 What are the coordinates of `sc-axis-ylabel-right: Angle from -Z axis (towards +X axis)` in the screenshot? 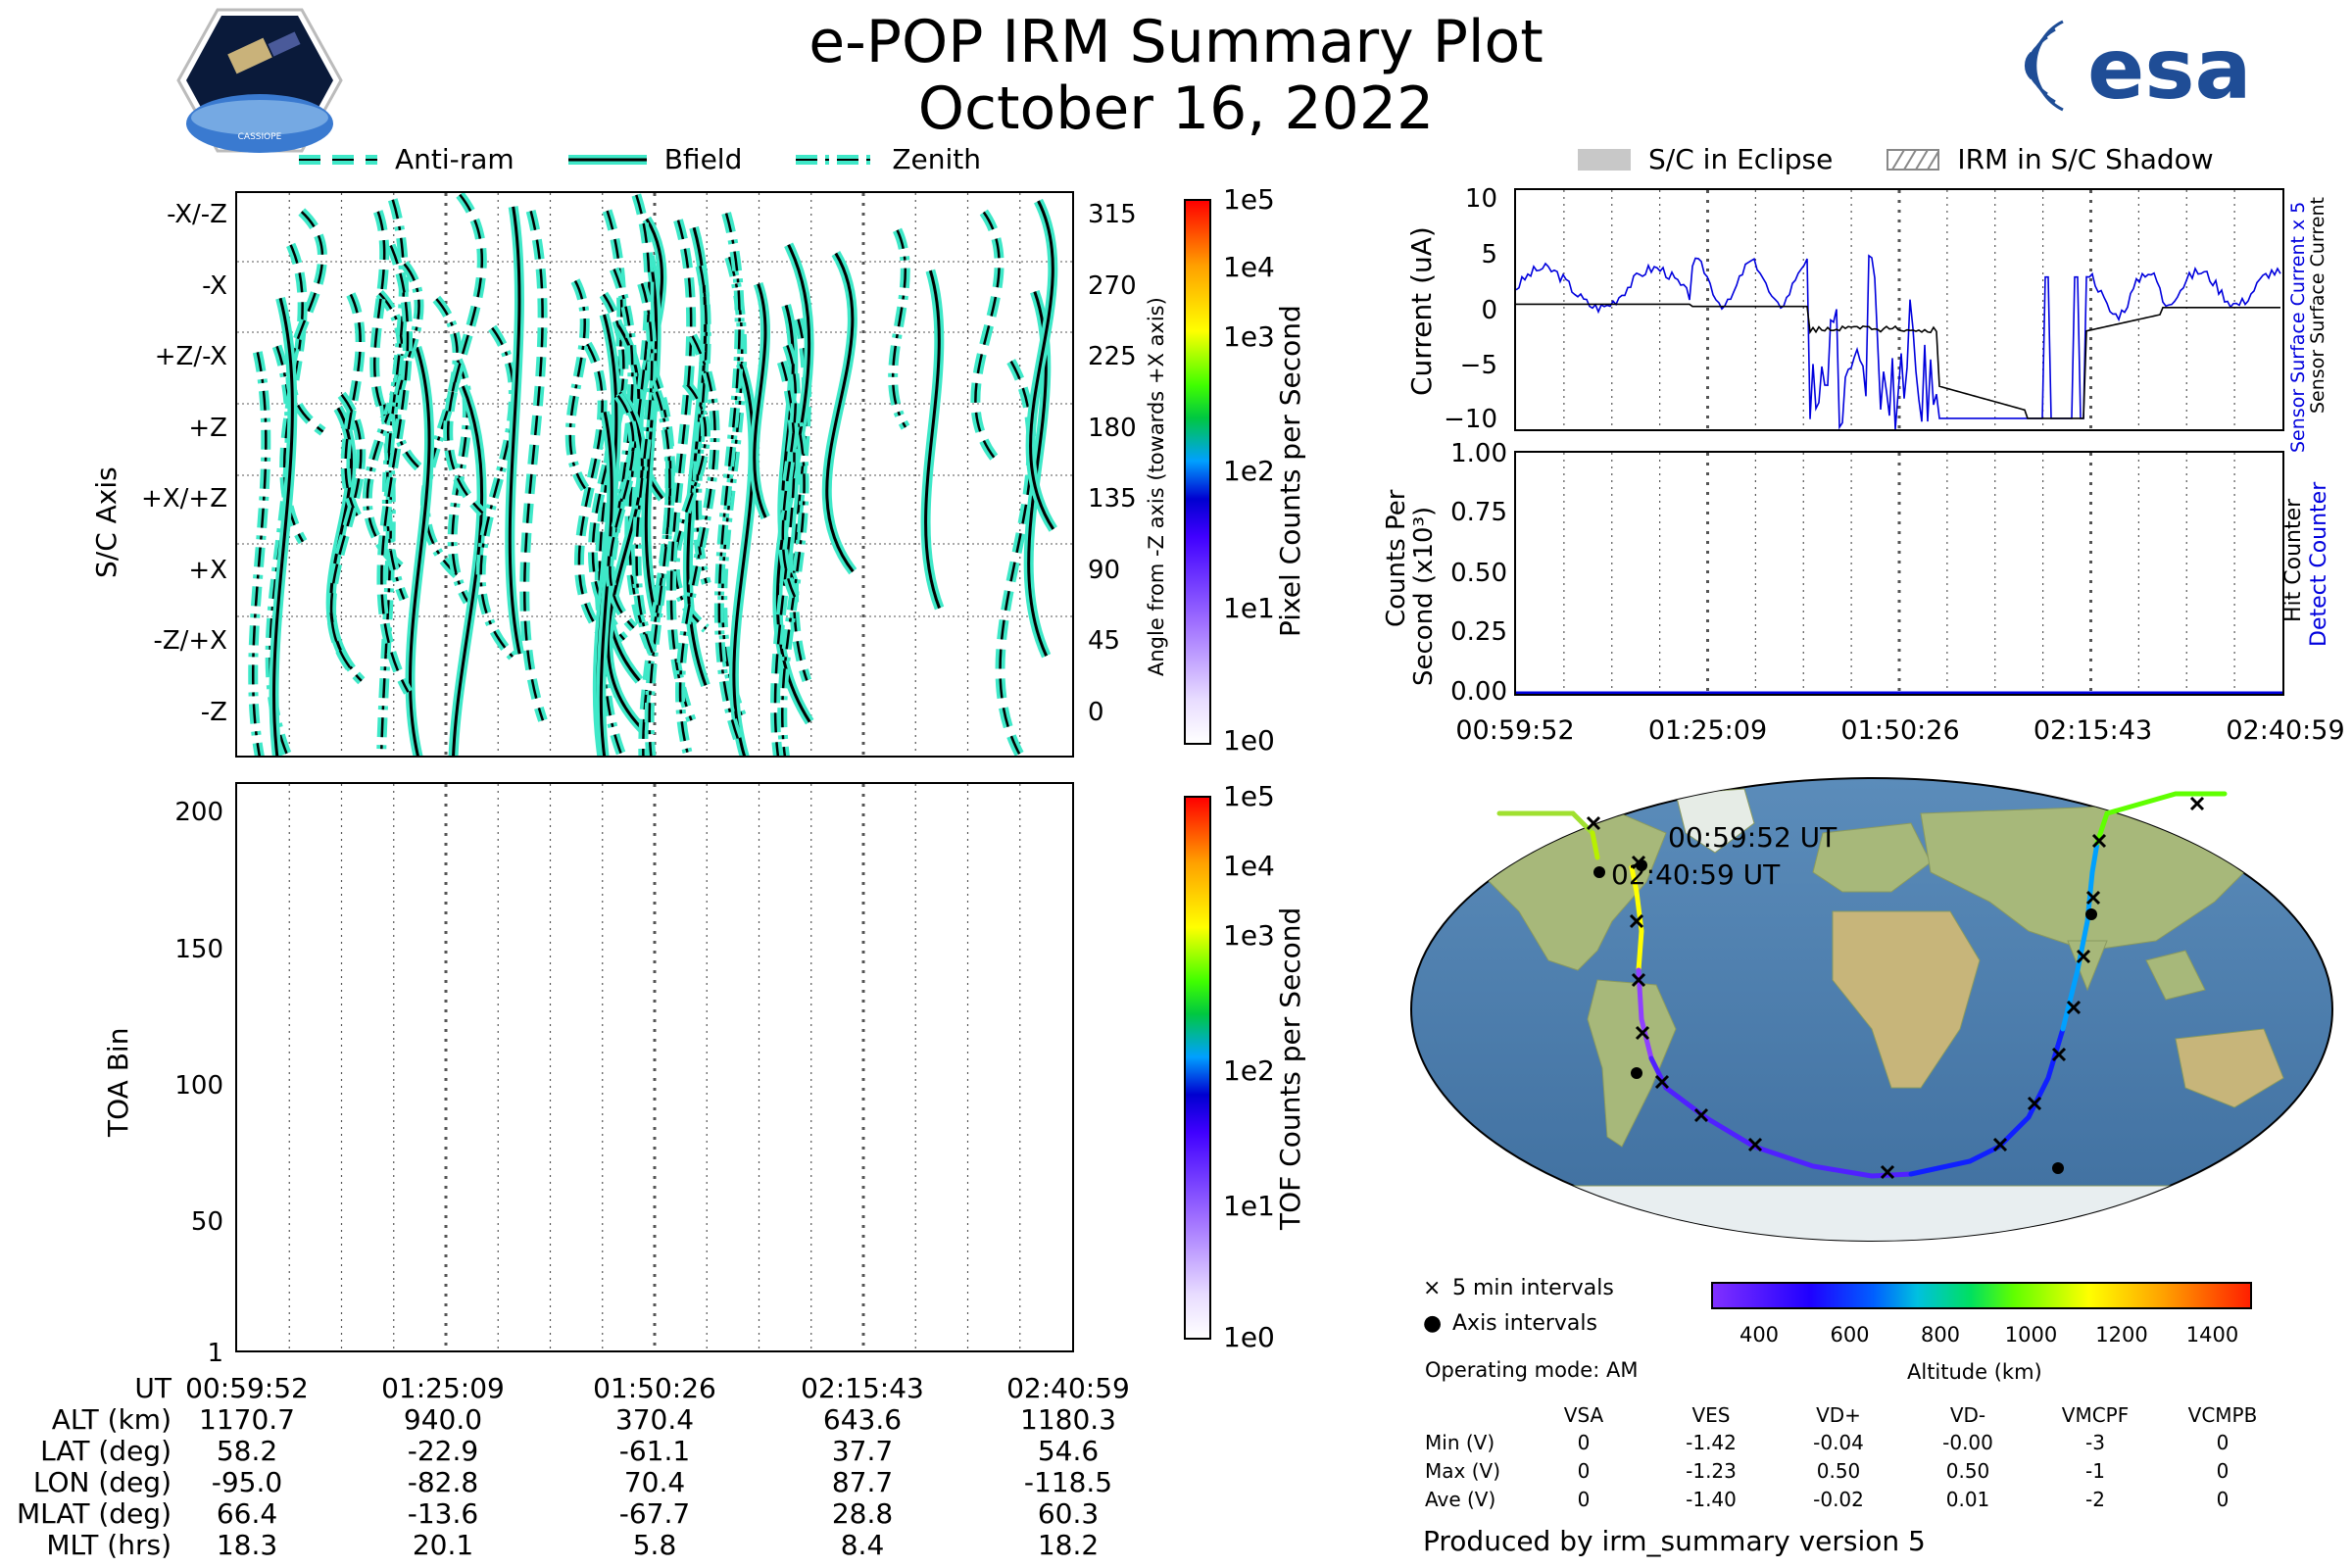 It's located at (1156, 486).